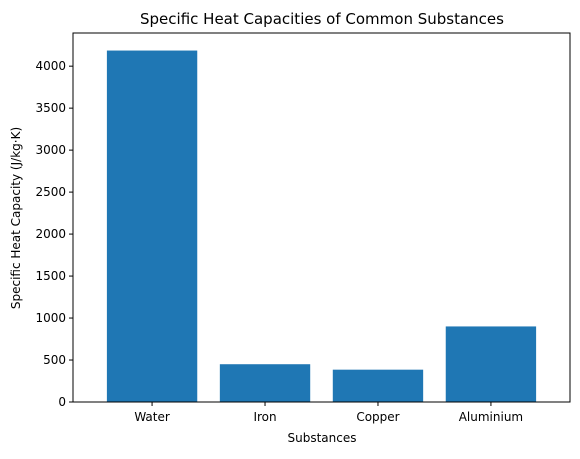  I want to click on x-tick-label: Copper, so click(377, 417).